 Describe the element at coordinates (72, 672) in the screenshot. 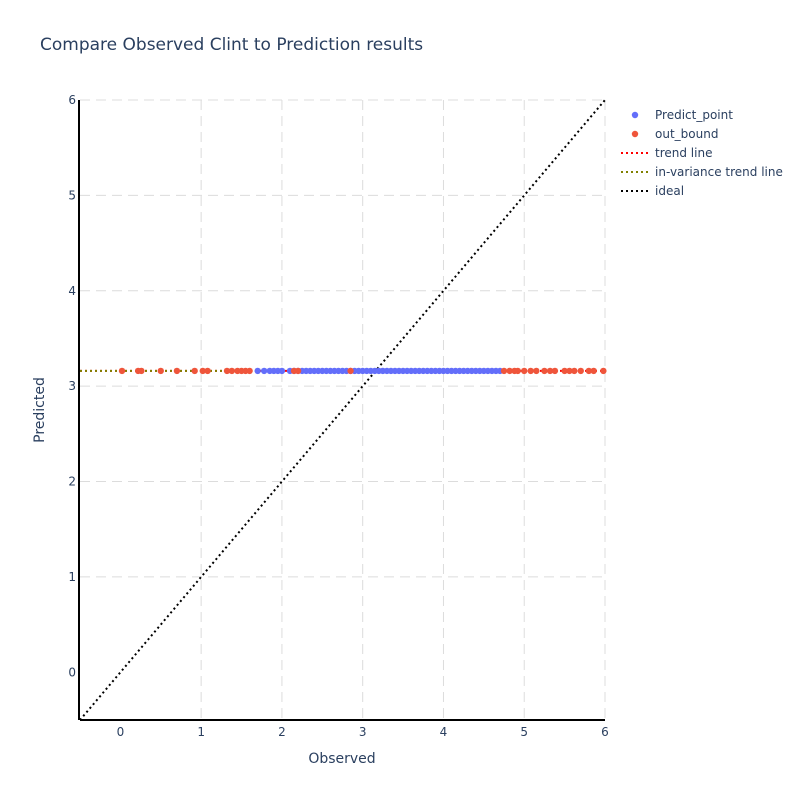

I see `y-tick-label: 0` at that location.